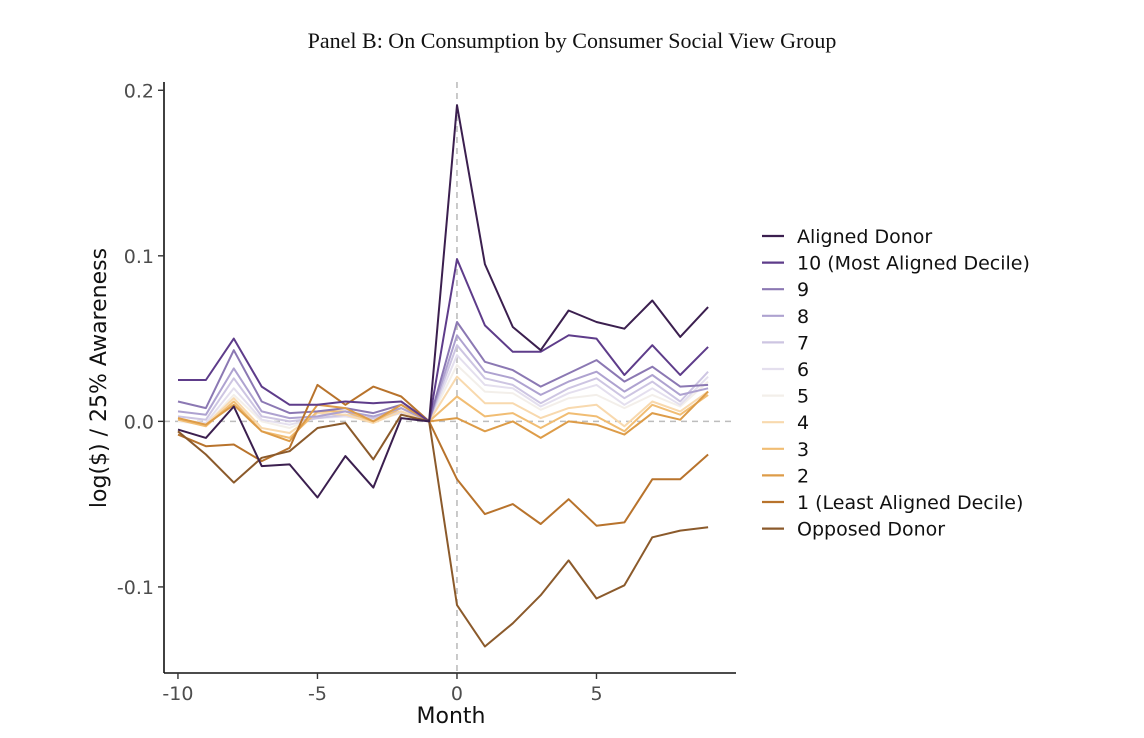  I want to click on y-tick-label: -0.1, so click(135, 588).